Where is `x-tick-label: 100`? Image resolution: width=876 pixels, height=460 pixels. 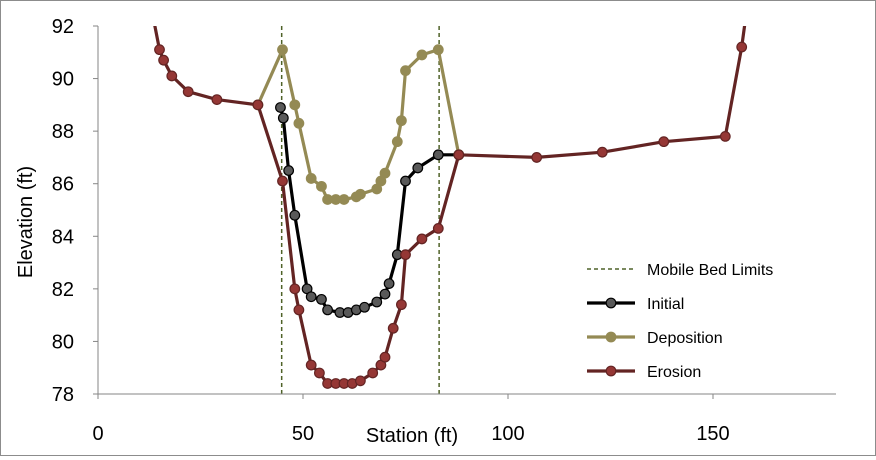 x-tick-label: 100 is located at coordinates (507, 434).